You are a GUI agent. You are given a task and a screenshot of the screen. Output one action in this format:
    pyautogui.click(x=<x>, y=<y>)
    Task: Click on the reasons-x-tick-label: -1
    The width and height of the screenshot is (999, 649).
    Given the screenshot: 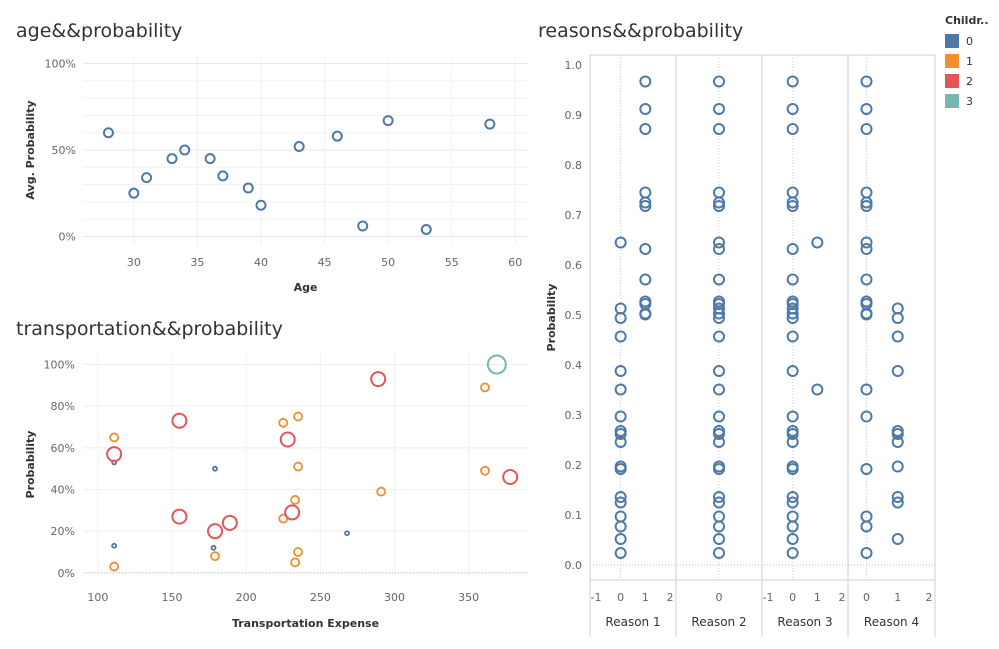 What is the action you would take?
    pyautogui.click(x=596, y=597)
    